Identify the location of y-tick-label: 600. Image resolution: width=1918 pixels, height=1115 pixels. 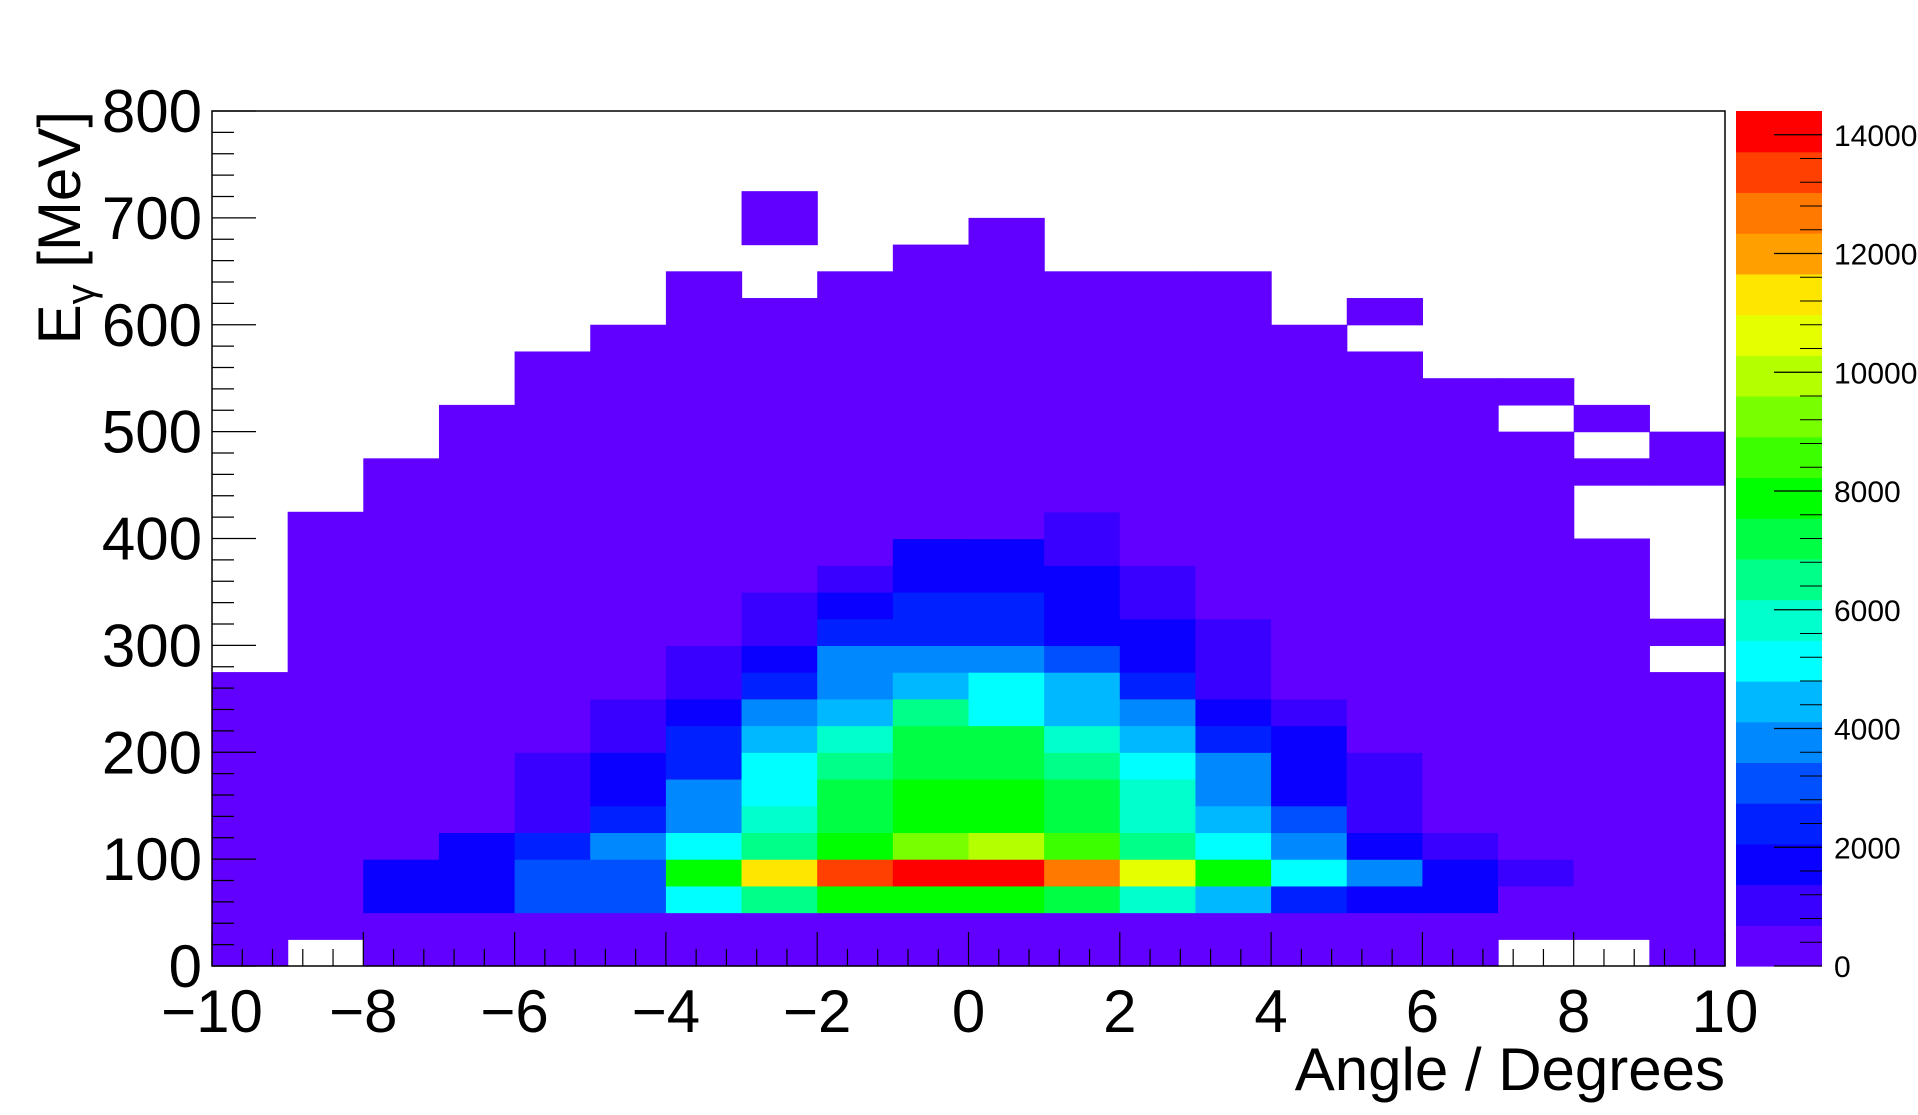
(152, 325).